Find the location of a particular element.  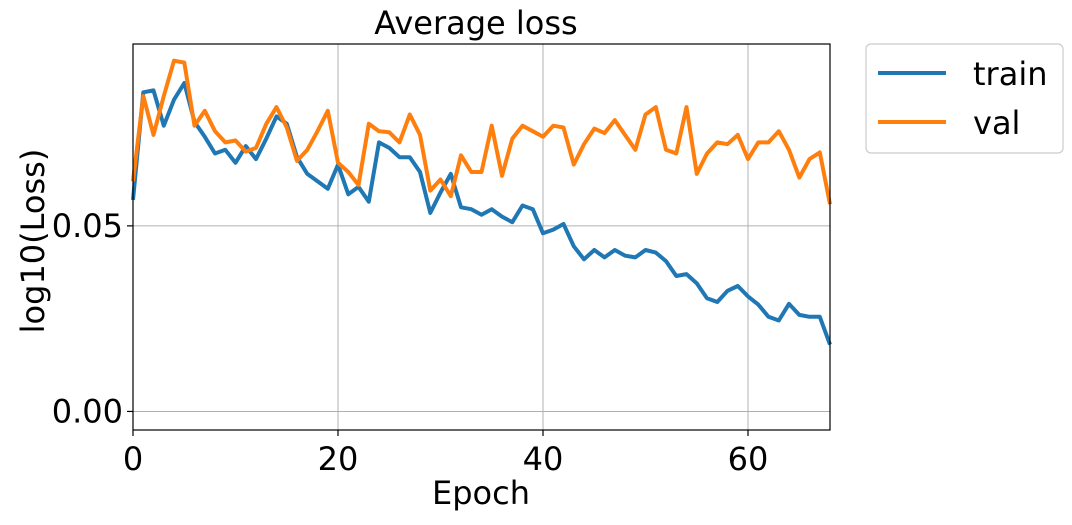

legend: train val is located at coordinates (964, 98).